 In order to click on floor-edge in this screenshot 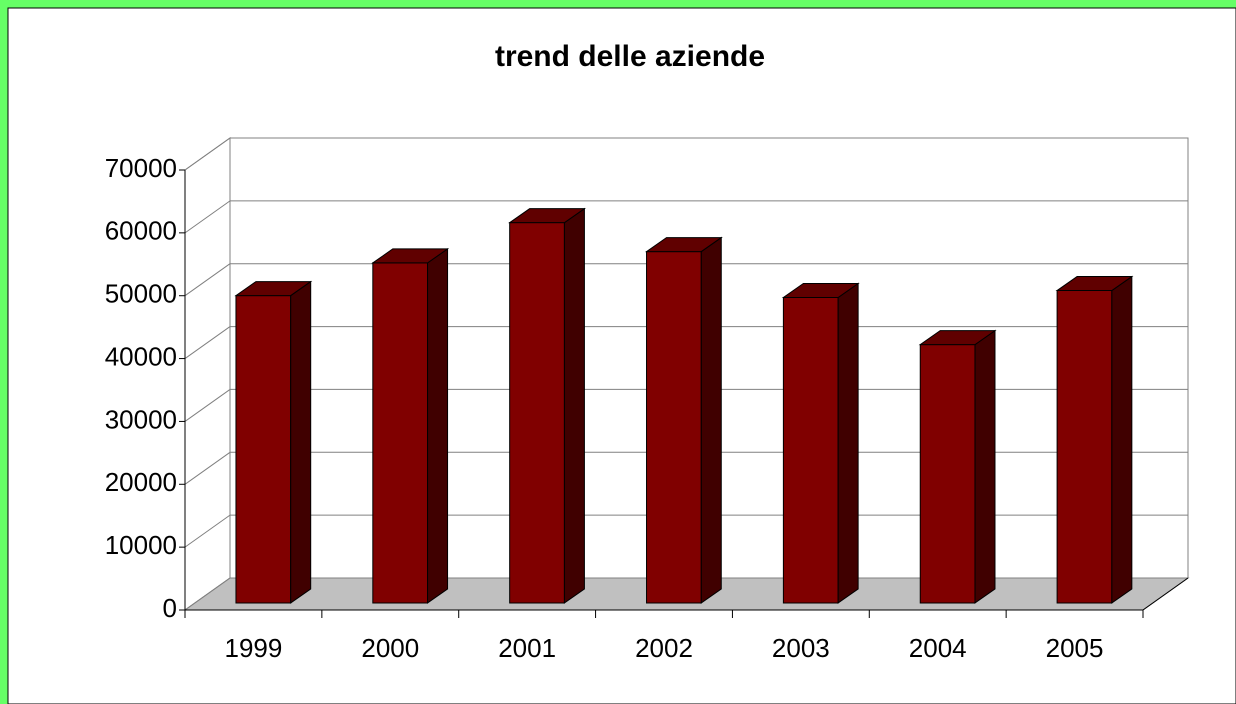, I will do `click(1165, 594)`.